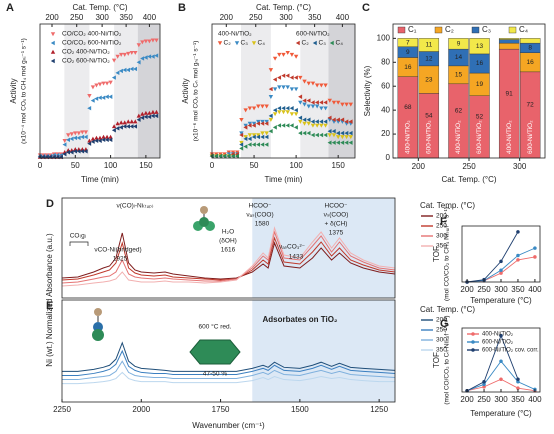 The width and height of the screenshot is (554, 434). I want to click on annotation: ν(CO)ₗ-Ni₍ₜₒₚ₎, so click(134, 206).